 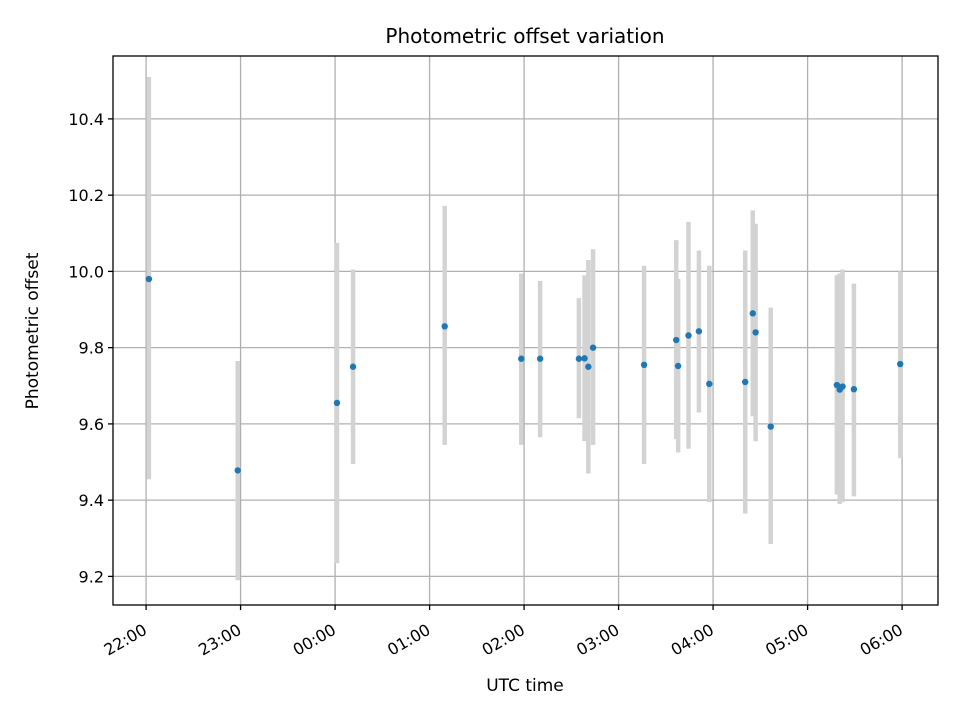 I want to click on y-tick-label: 9.4, so click(x=91, y=500).